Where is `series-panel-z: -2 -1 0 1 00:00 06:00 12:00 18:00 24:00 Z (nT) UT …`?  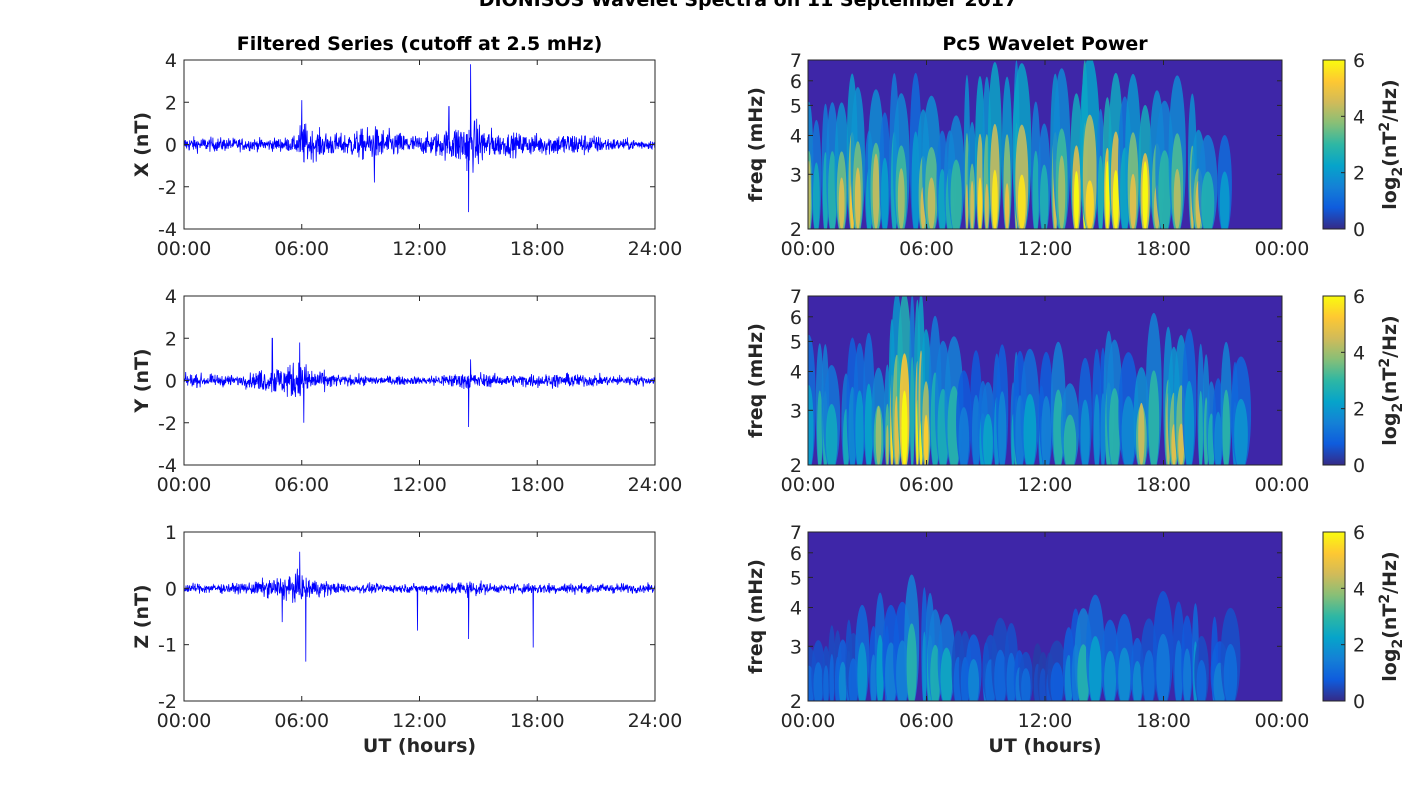 series-panel-z: -2 -1 0 1 00:00 06:00 12:00 18:00 24:00 Z (nT) UT … is located at coordinates (406, 639).